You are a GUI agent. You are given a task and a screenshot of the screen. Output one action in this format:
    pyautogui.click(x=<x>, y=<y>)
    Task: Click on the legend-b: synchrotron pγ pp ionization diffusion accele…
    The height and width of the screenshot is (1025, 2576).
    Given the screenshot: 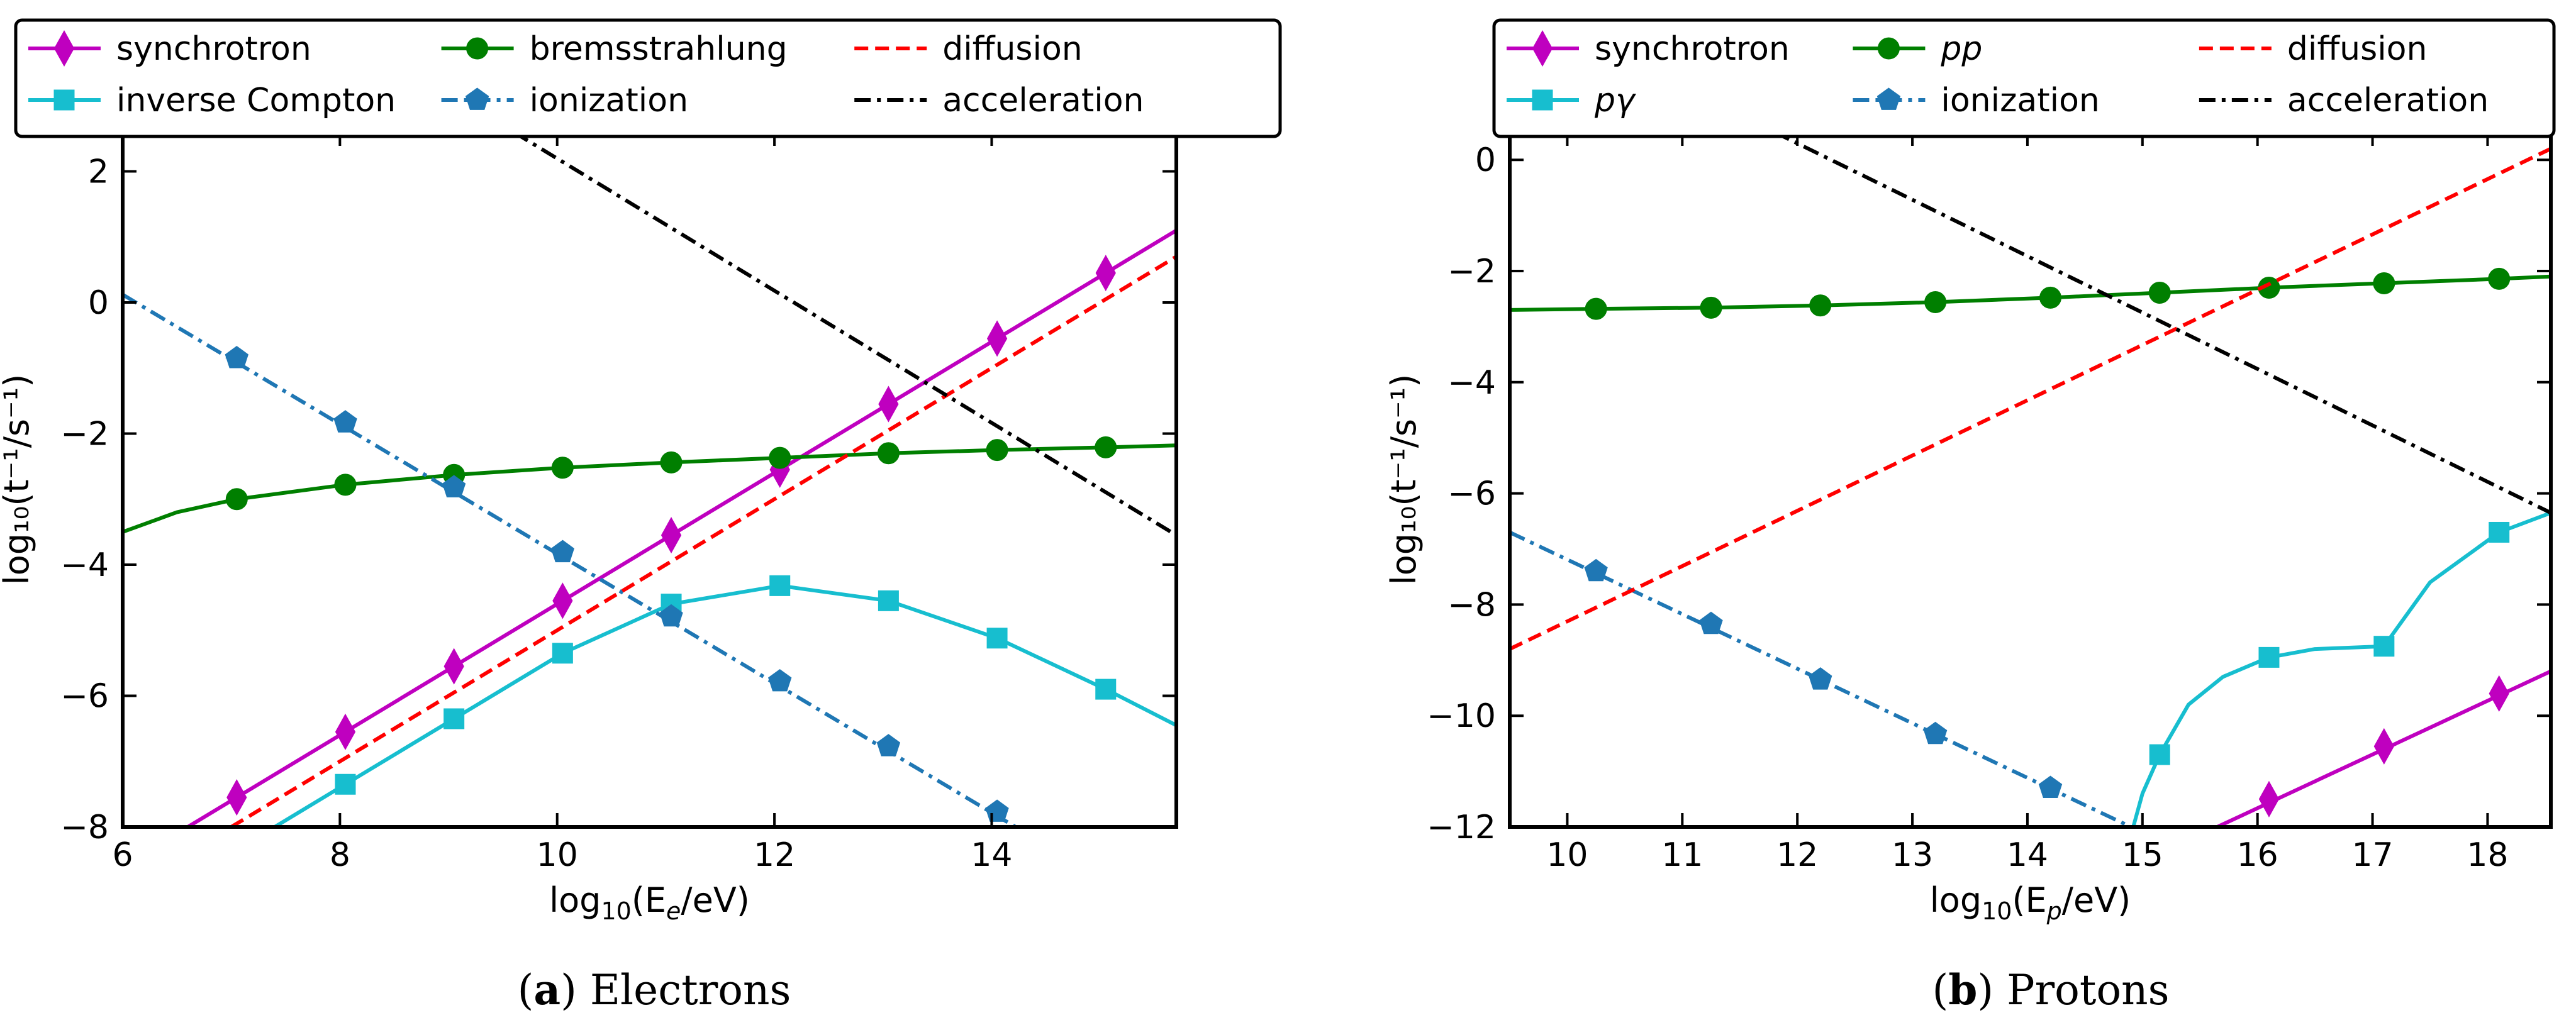 What is the action you would take?
    pyautogui.click(x=2024, y=78)
    